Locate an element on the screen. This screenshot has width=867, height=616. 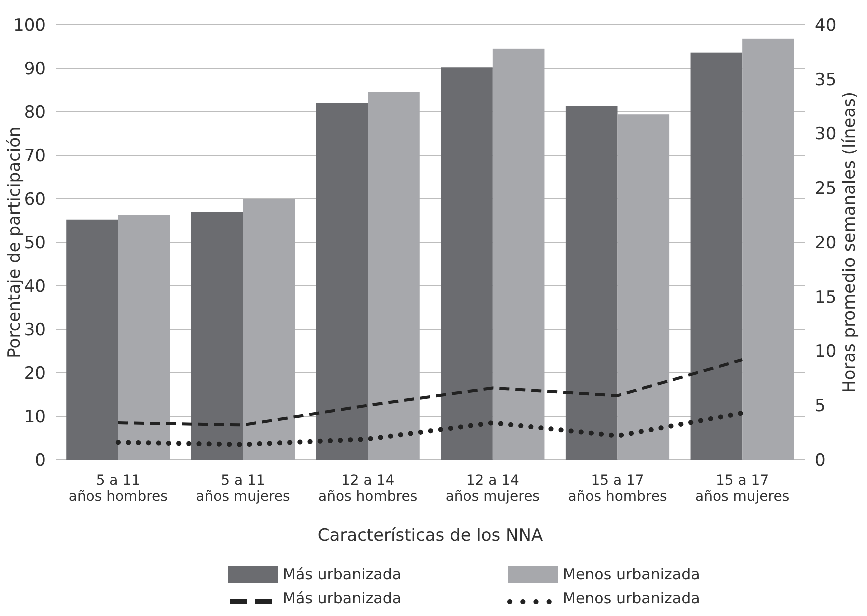
y-tick-label: 100 is located at coordinates (30, 26).